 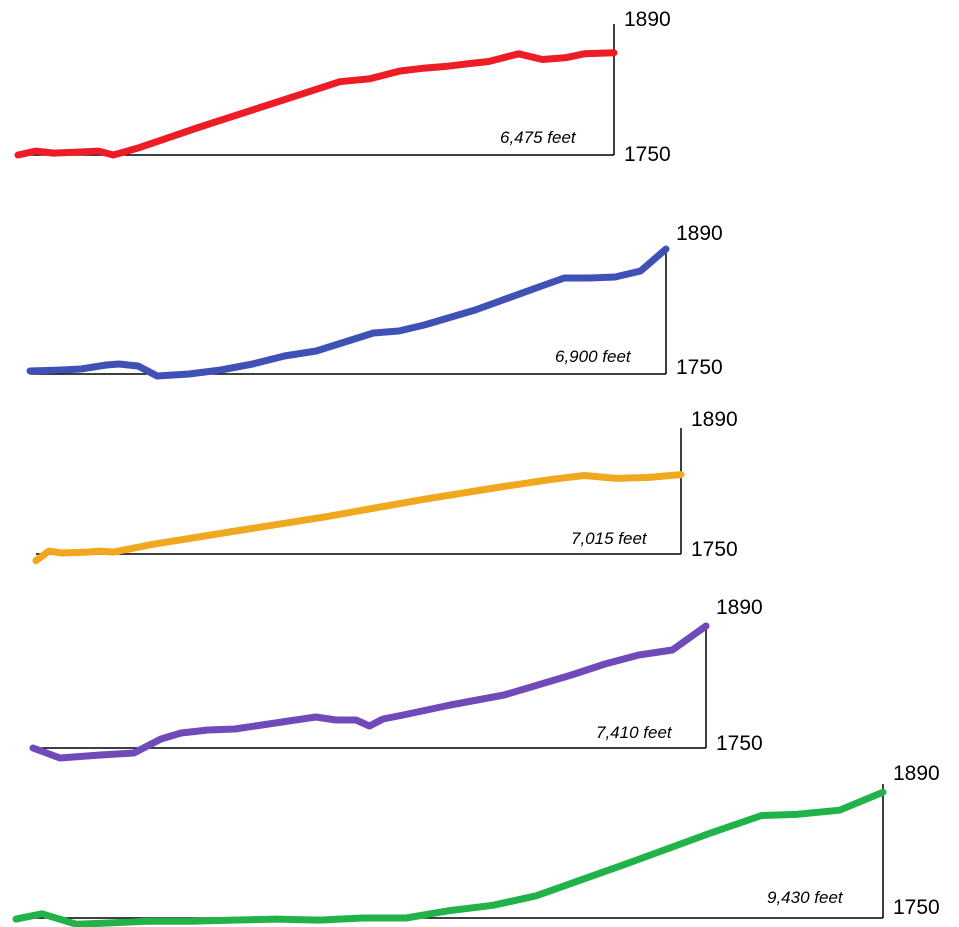 I want to click on chart-panel-2: 6,900 feet 1890 1750, so click(x=374, y=301).